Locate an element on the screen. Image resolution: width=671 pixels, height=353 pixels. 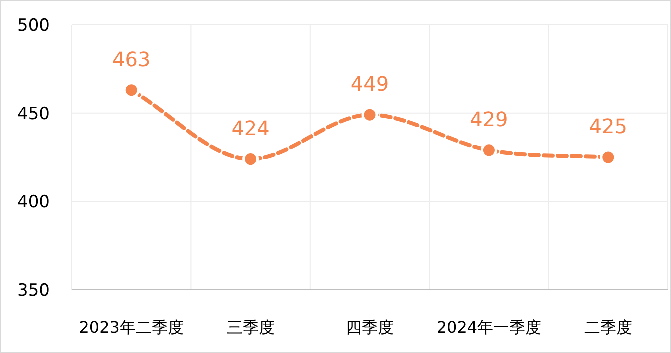
y-tick-label: 500 is located at coordinates (34, 26).